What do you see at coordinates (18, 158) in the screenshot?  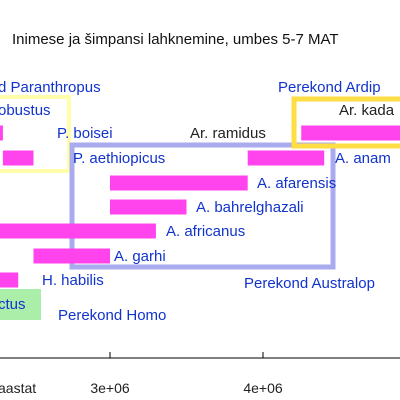 I see `bar-p-aethiopicus` at bounding box center [18, 158].